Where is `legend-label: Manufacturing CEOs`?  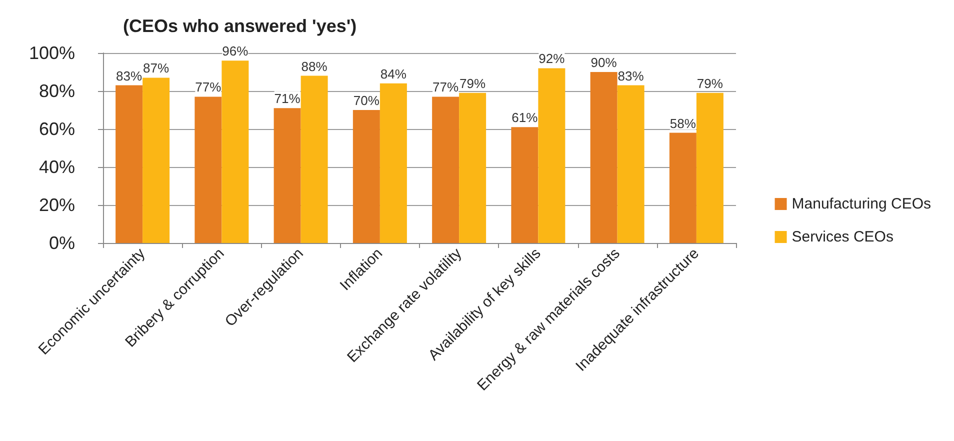 legend-label: Manufacturing CEOs is located at coordinates (862, 204).